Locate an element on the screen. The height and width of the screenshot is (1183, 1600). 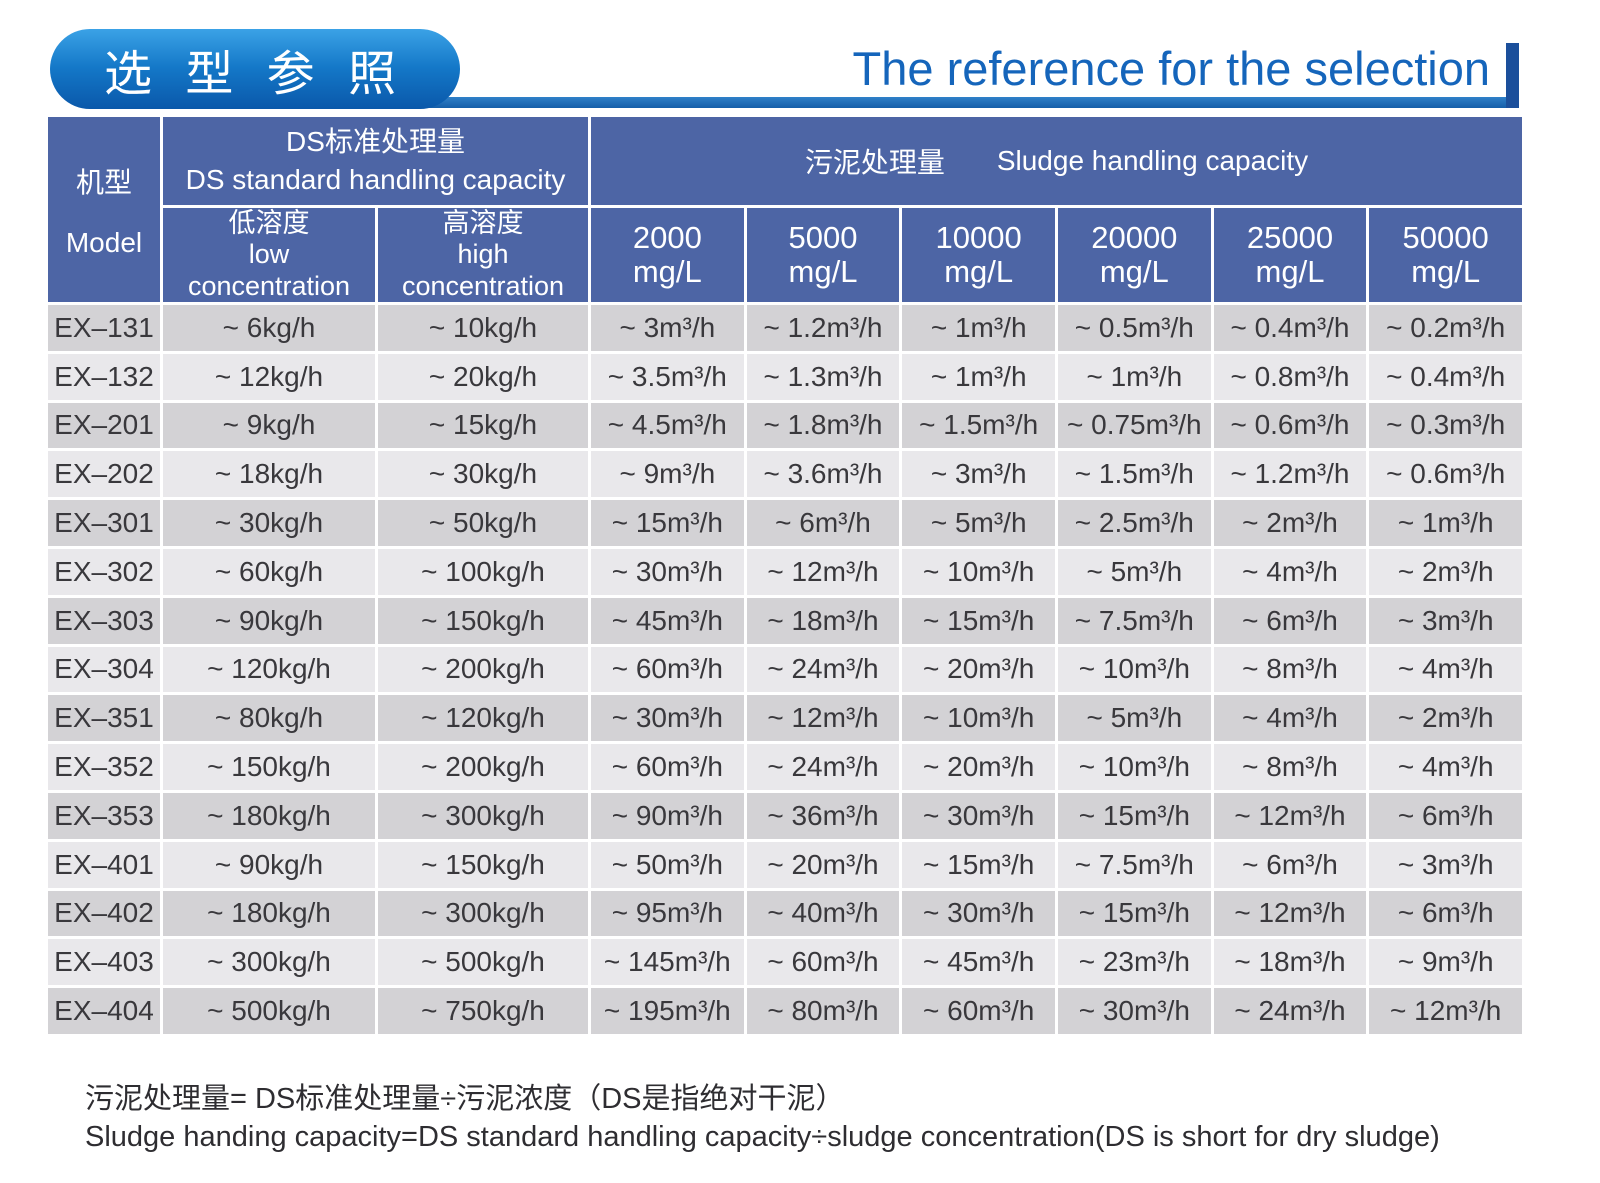
title-badge: 选 型 参 照 is located at coordinates (255, 69).